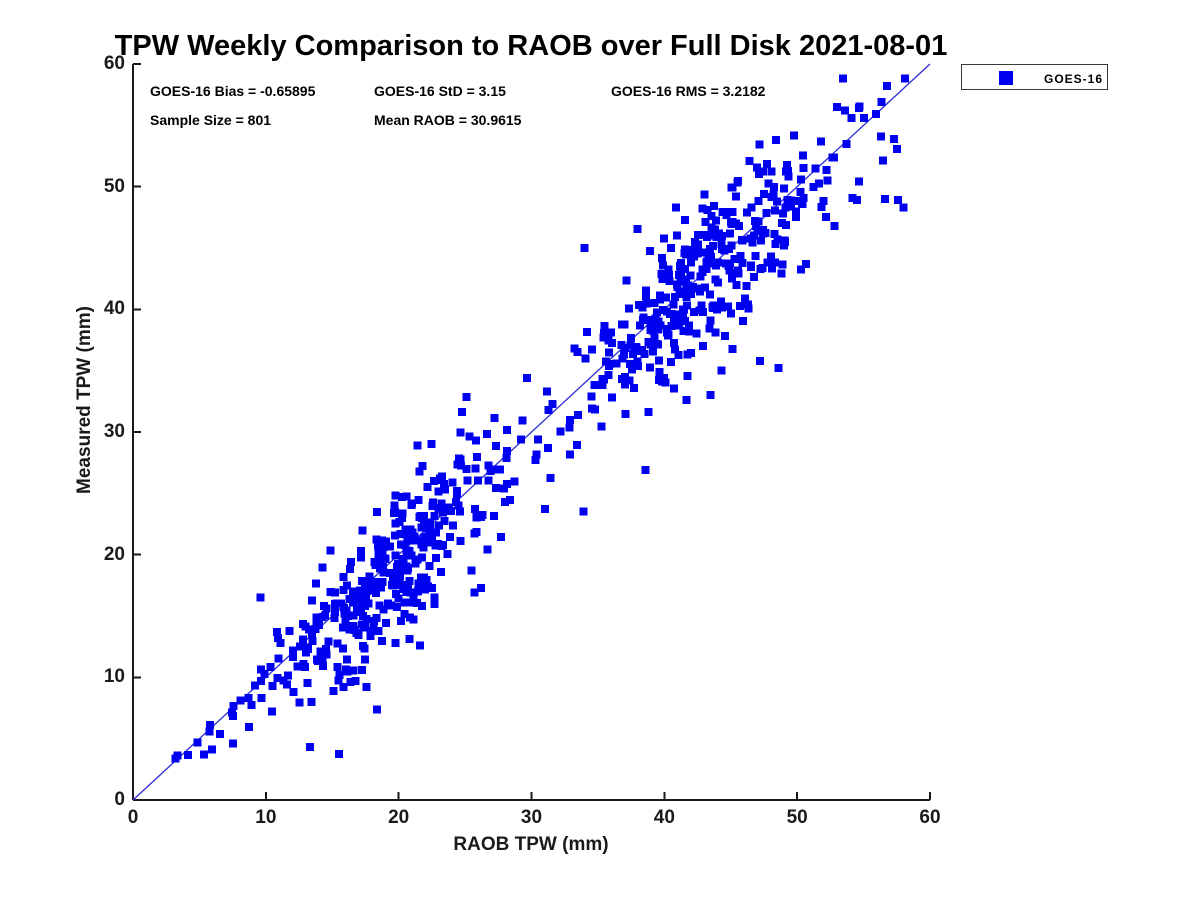 Image resolution: width=1200 pixels, height=900 pixels. I want to click on stat-rms: GOES-16 RMS = 3.2182, so click(688, 91).